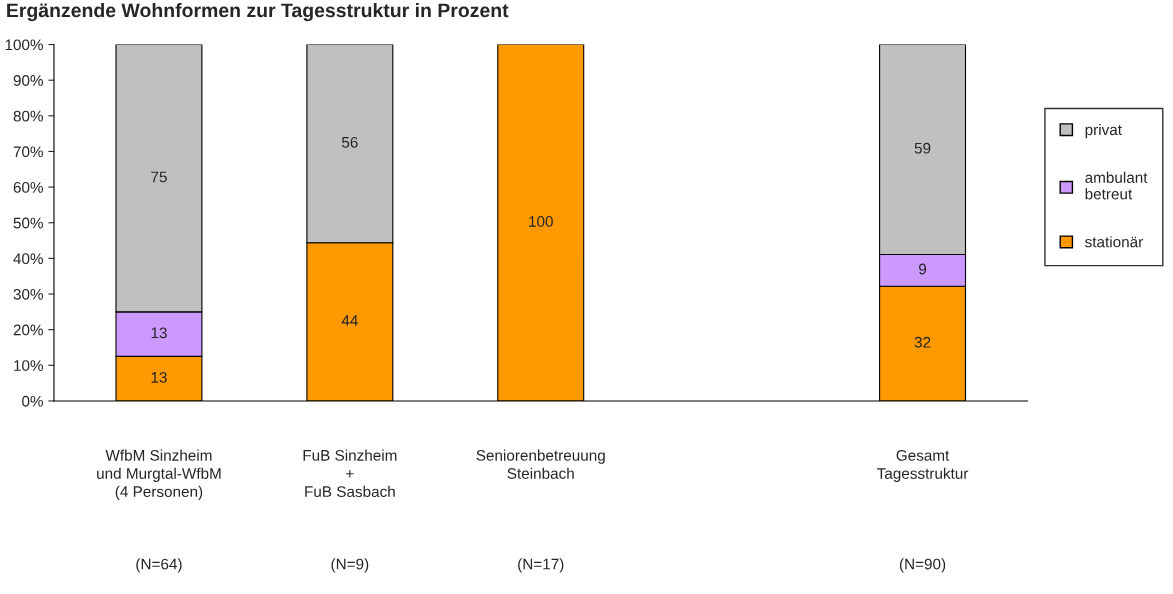 The height and width of the screenshot is (594, 1173). What do you see at coordinates (28, 152) in the screenshot?
I see `y-tick-label: 70%` at bounding box center [28, 152].